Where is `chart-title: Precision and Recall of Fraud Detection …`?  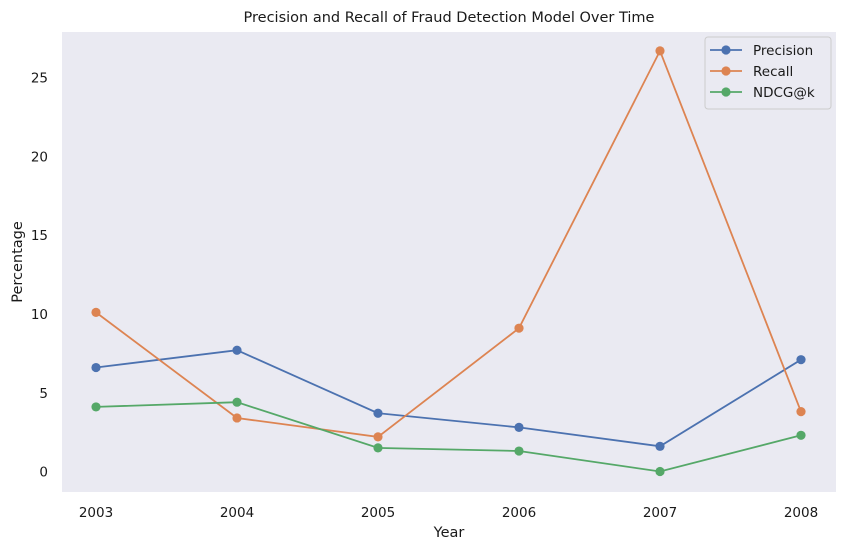 chart-title: Precision and Recall of Fraud Detection … is located at coordinates (449, 18).